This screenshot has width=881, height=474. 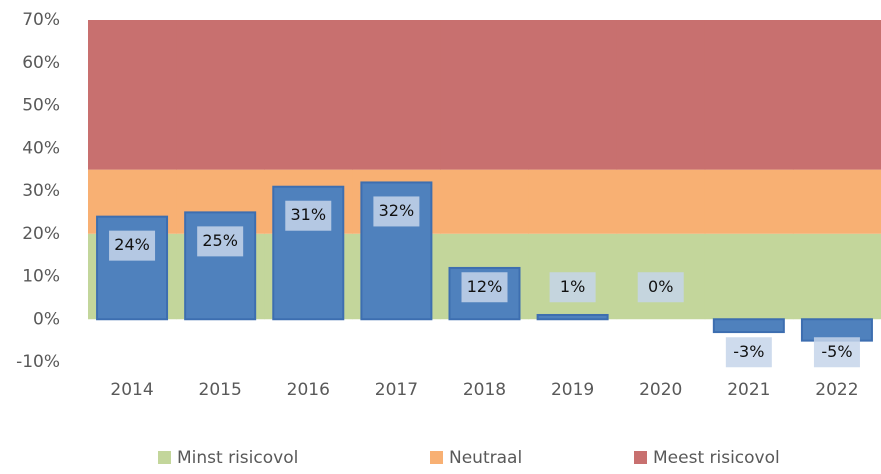 What do you see at coordinates (41, 20) in the screenshot?
I see `y-tick-label: 70%` at bounding box center [41, 20].